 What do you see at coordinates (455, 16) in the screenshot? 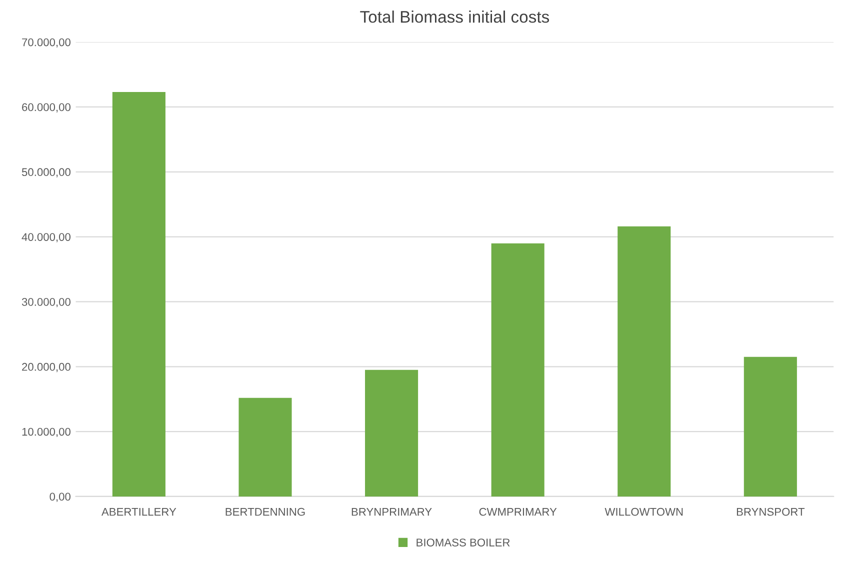
I see `chart-title: Total Biomass initial costs` at bounding box center [455, 16].